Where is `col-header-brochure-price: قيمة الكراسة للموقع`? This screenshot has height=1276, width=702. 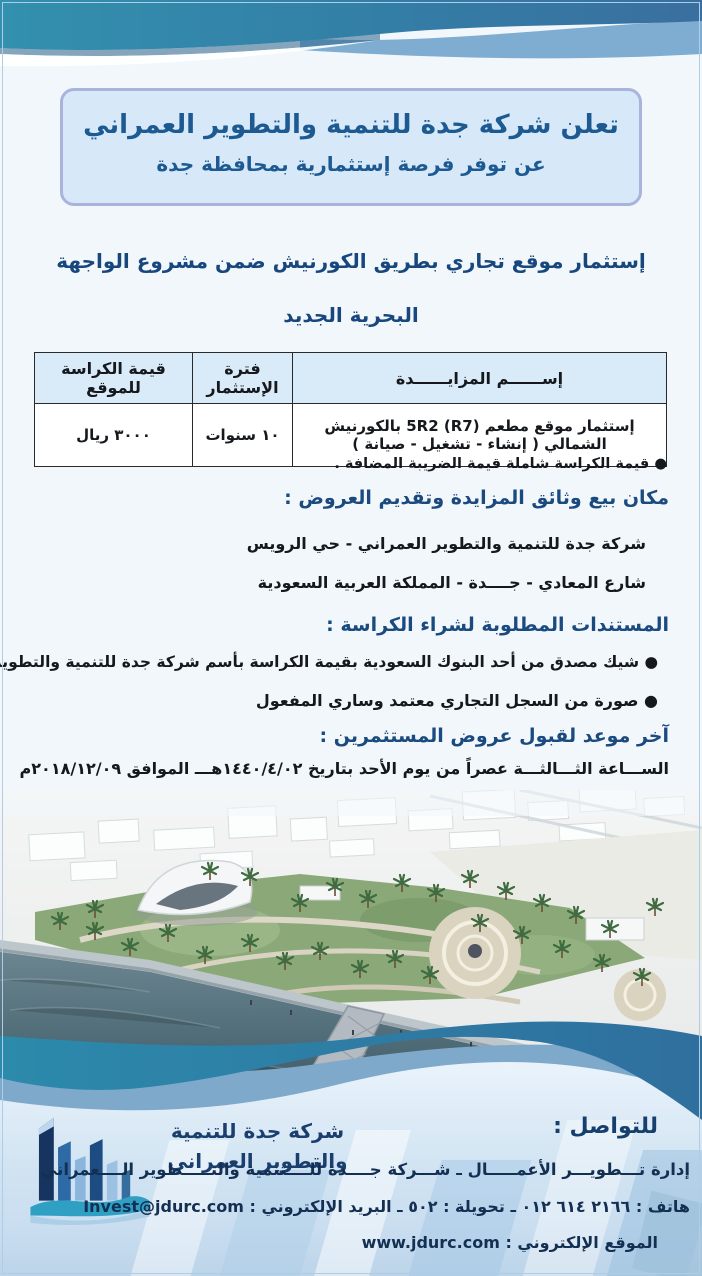 col-header-brochure-price: قيمة الكراسة للموقع is located at coordinates (113, 378).